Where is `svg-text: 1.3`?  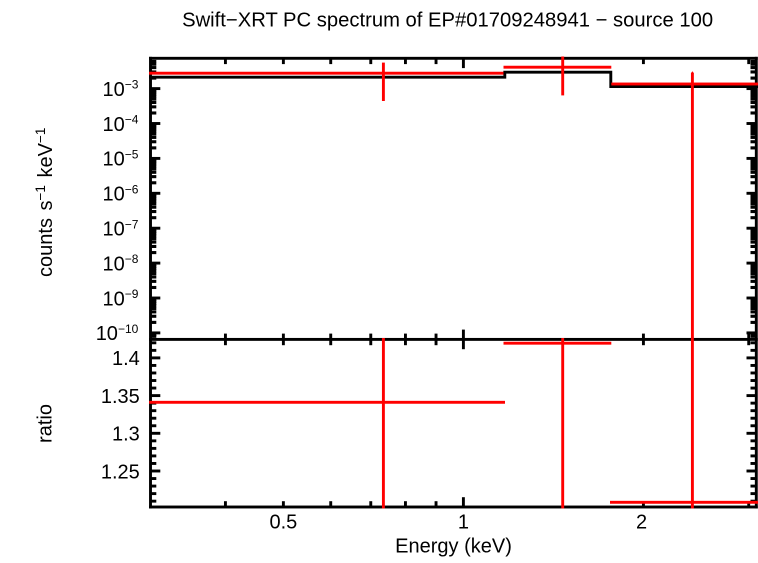
svg-text: 1.3 is located at coordinates (126, 435).